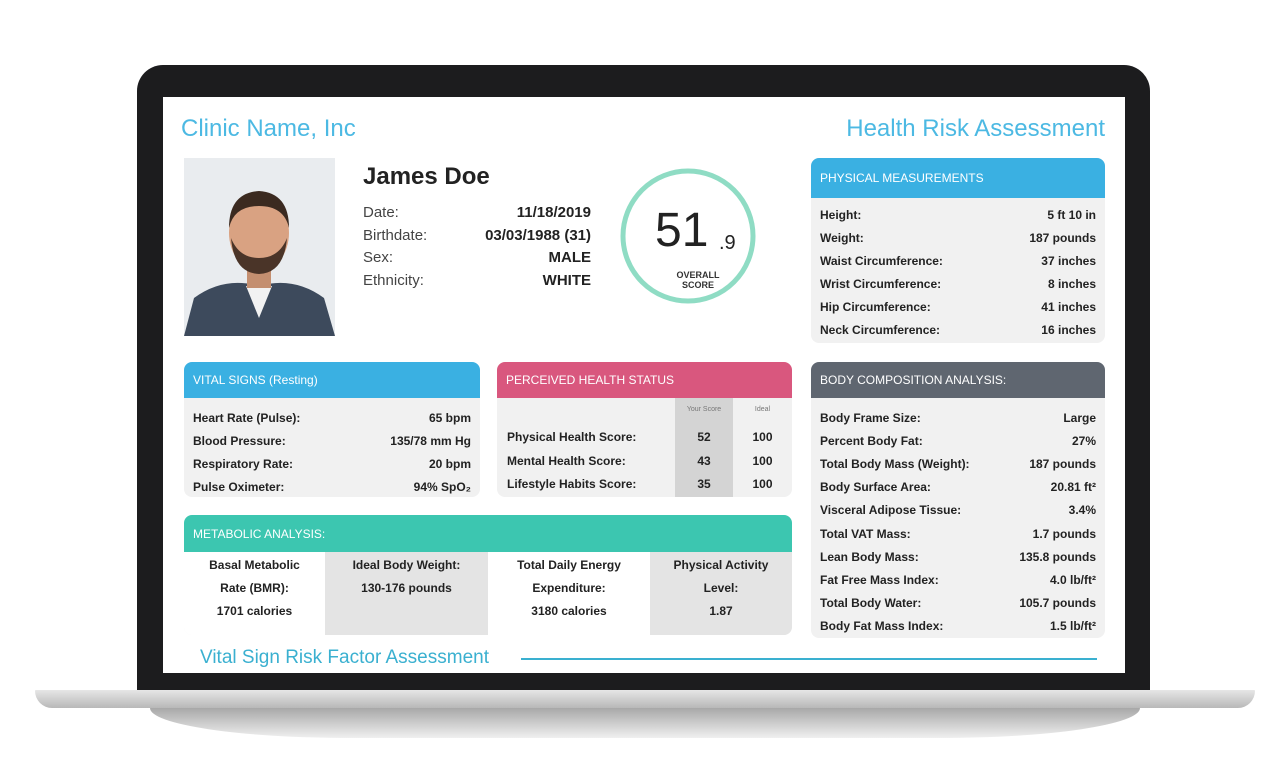 This screenshot has height=782, width=1268. What do you see at coordinates (881, 283) in the screenshot?
I see `row-label: Wrist Circumference:` at bounding box center [881, 283].